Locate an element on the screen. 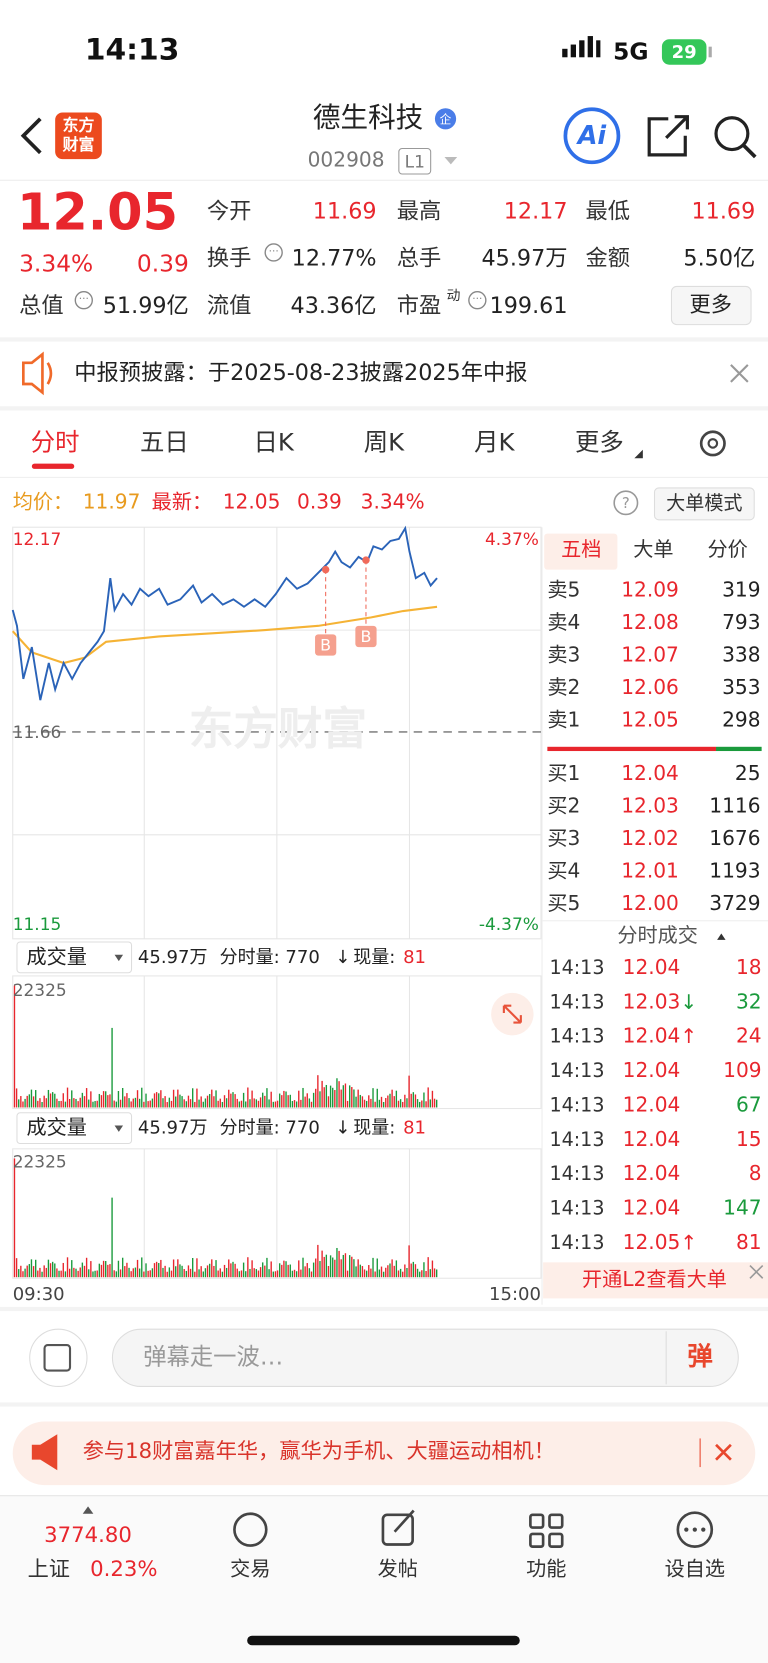  close-promo is located at coordinates (723, 1452).